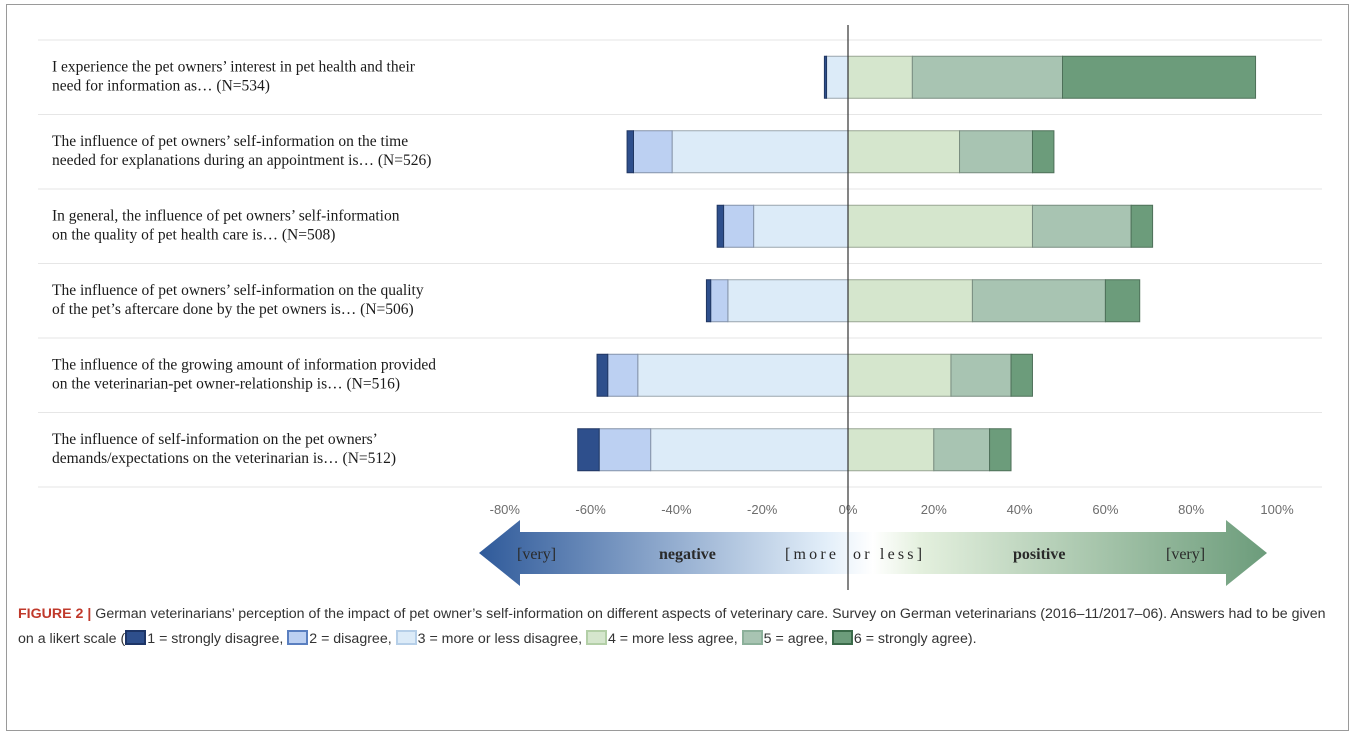  What do you see at coordinates (1020, 509) in the screenshot?
I see `x-tick-label: 40%` at bounding box center [1020, 509].